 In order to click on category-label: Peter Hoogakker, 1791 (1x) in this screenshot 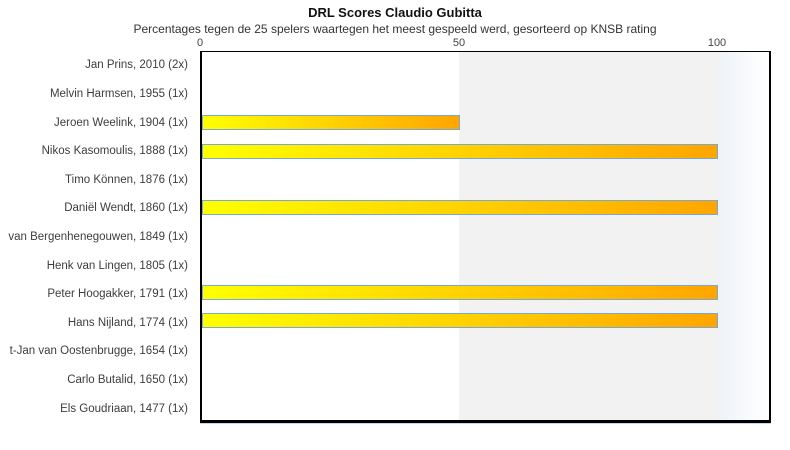, I will do `click(117, 294)`.